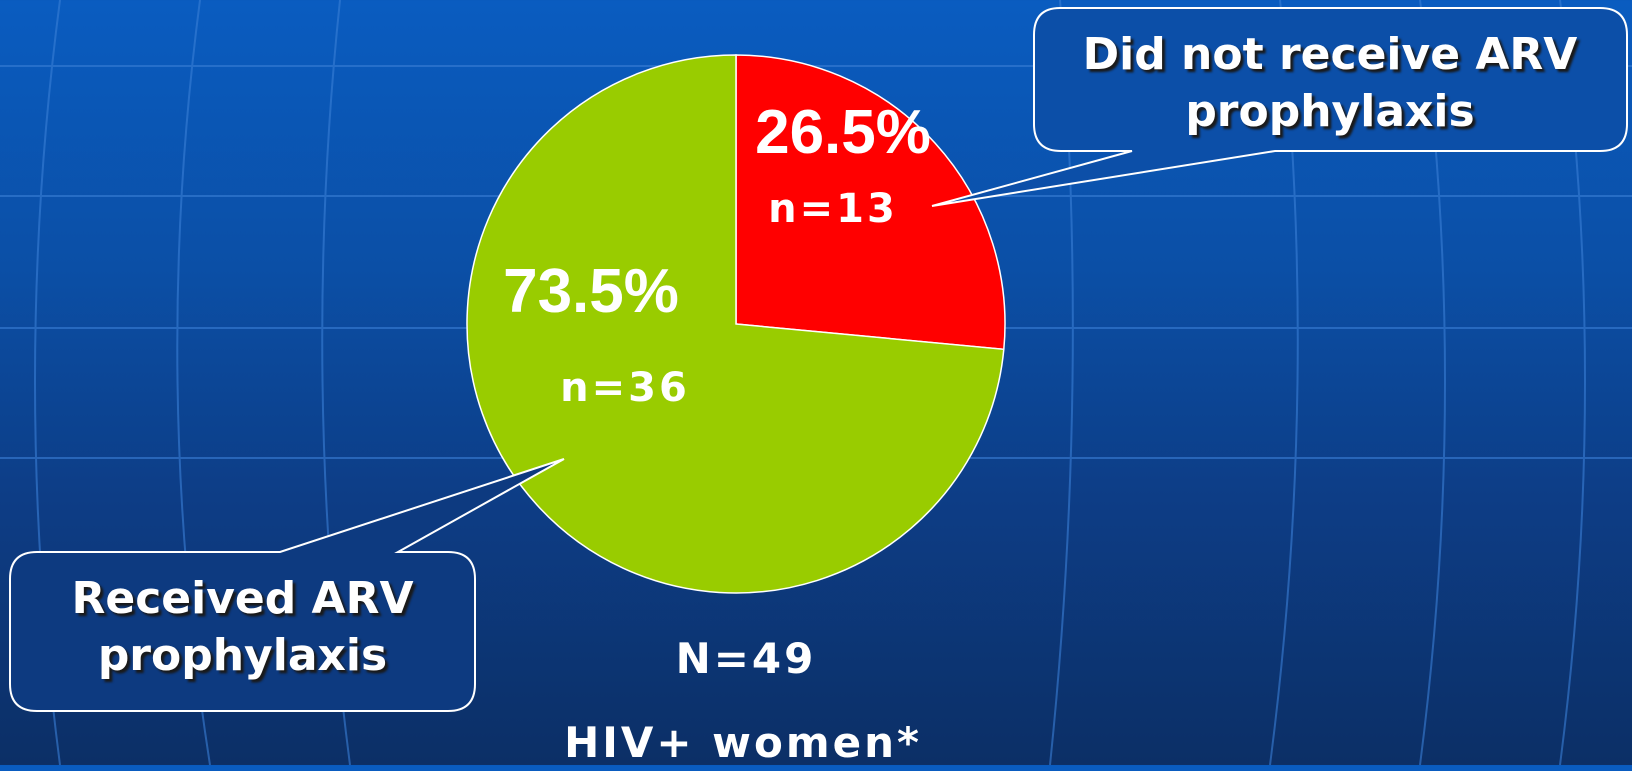 This screenshot has width=1632, height=771. Describe the element at coordinates (833, 209) in the screenshot. I see `count-label: n=13` at that location.